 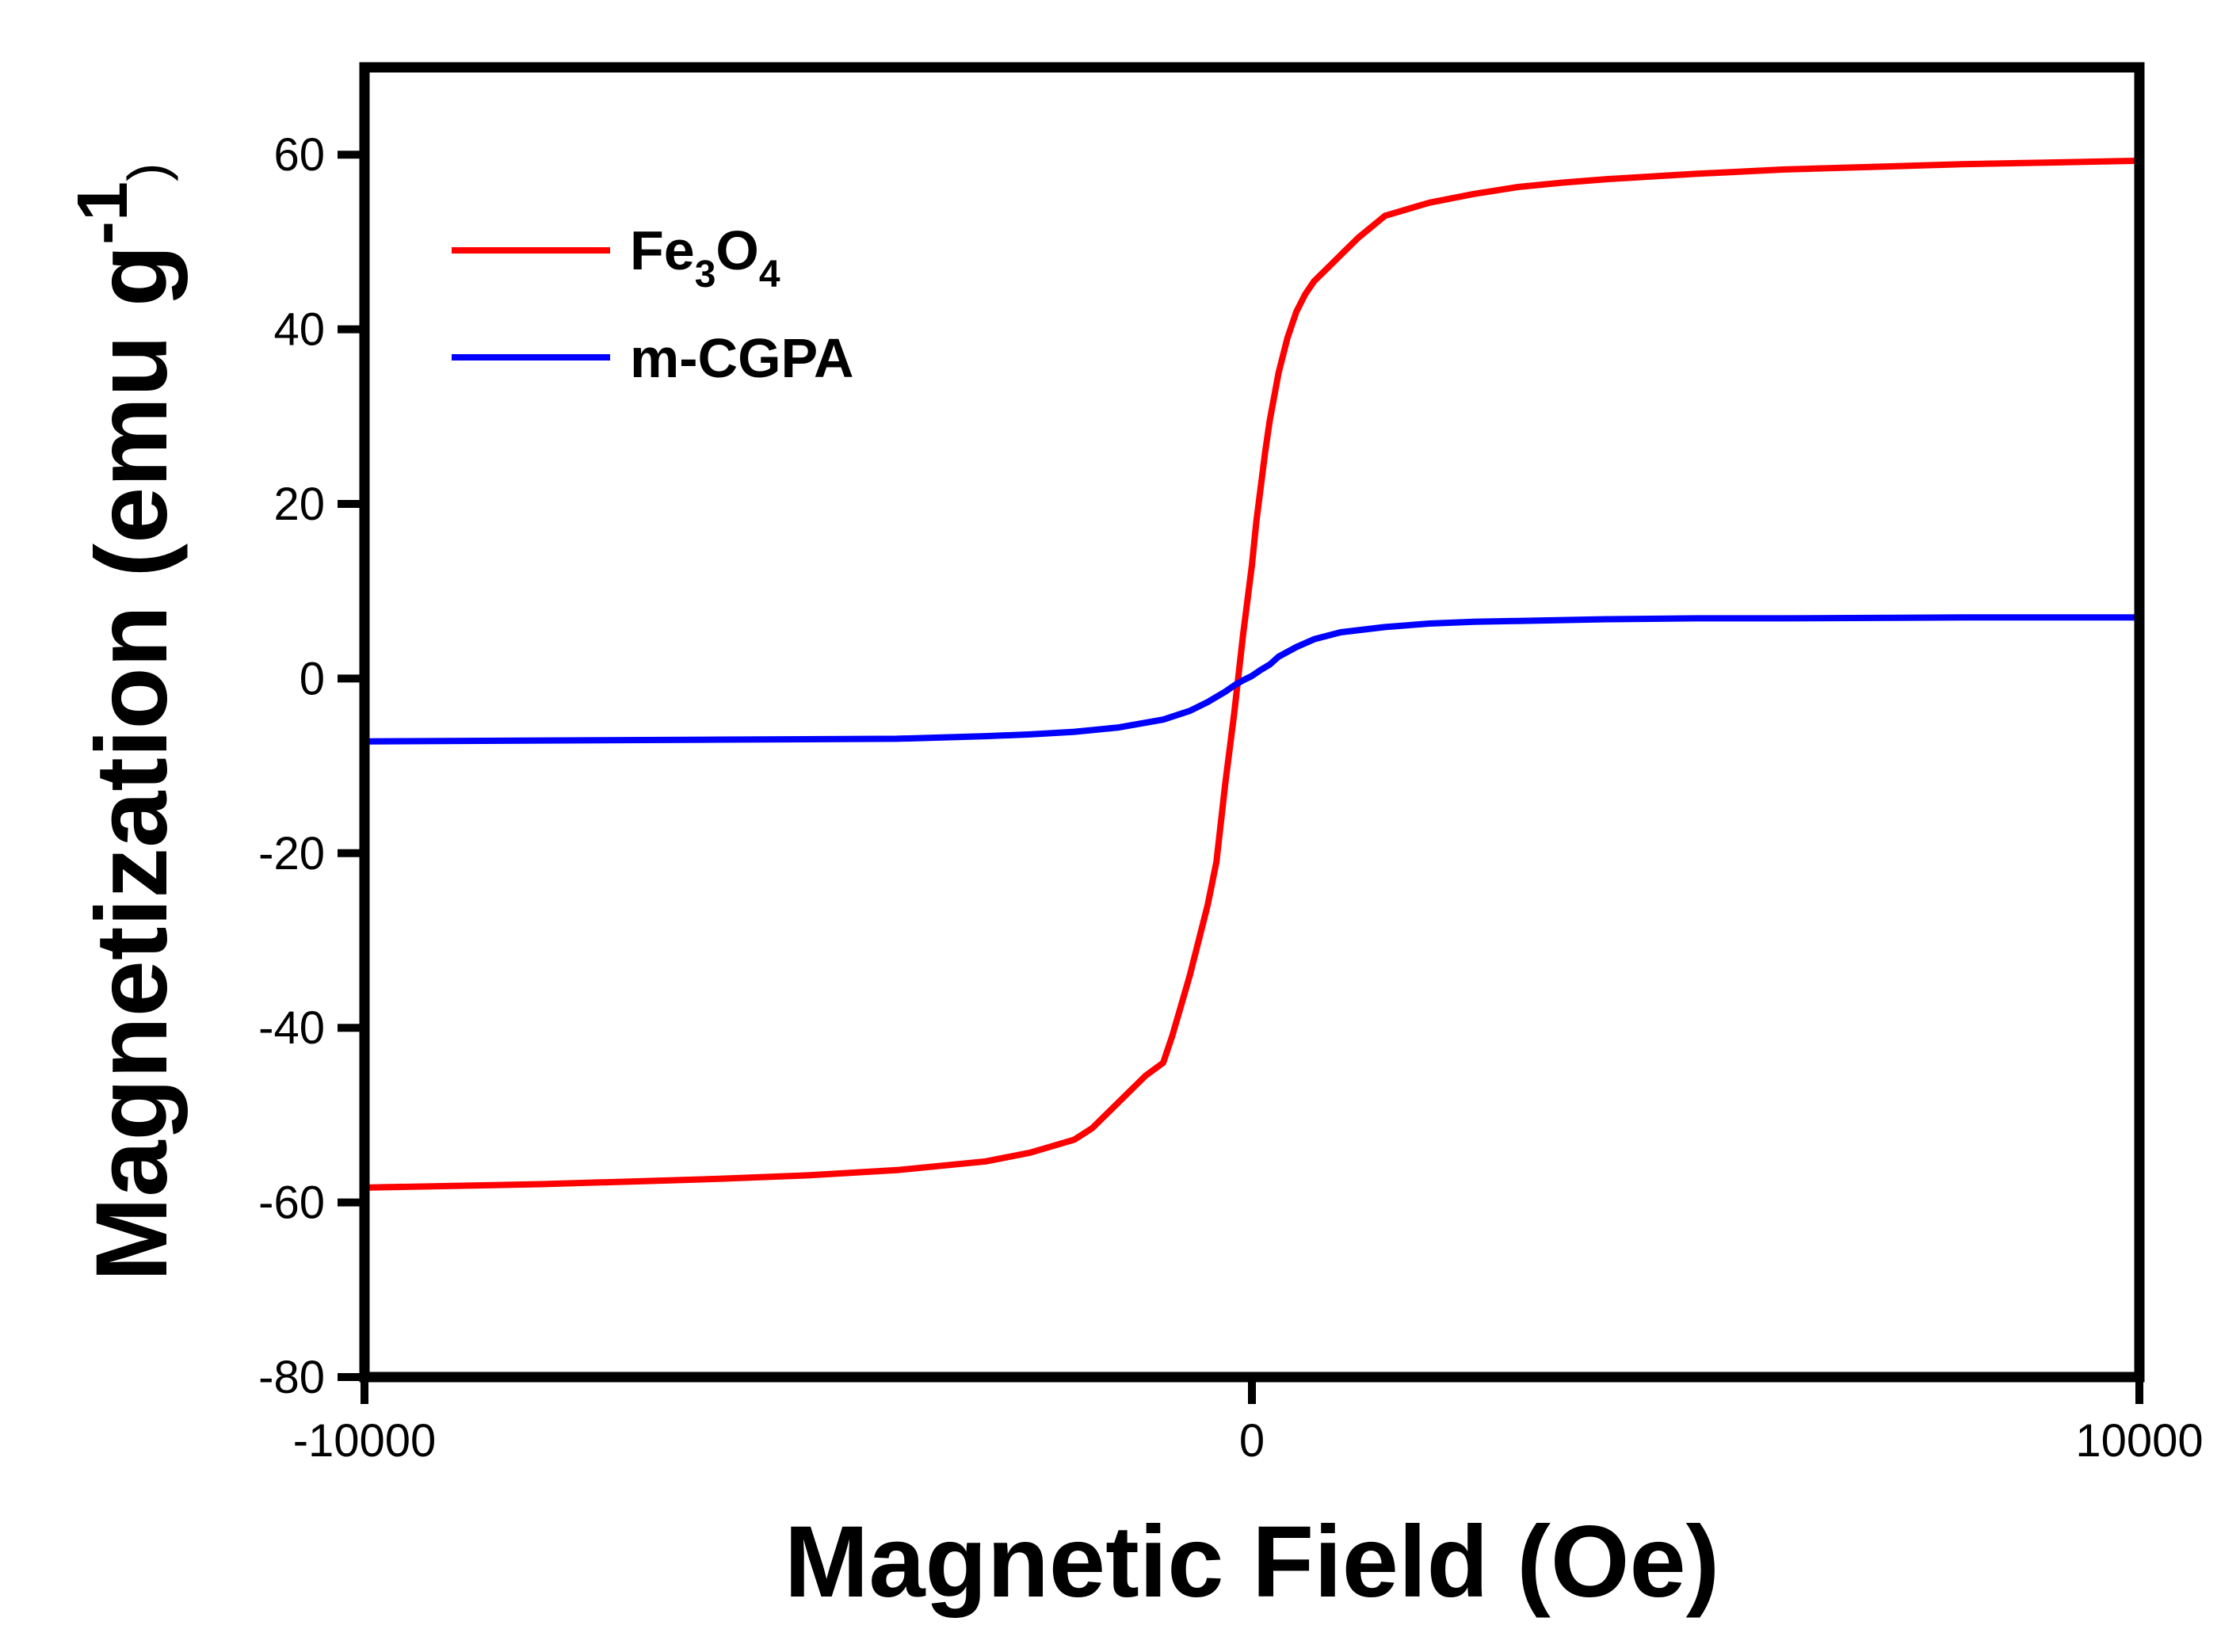 What do you see at coordinates (299, 504) in the screenshot?
I see `y-tick-label: 20` at bounding box center [299, 504].